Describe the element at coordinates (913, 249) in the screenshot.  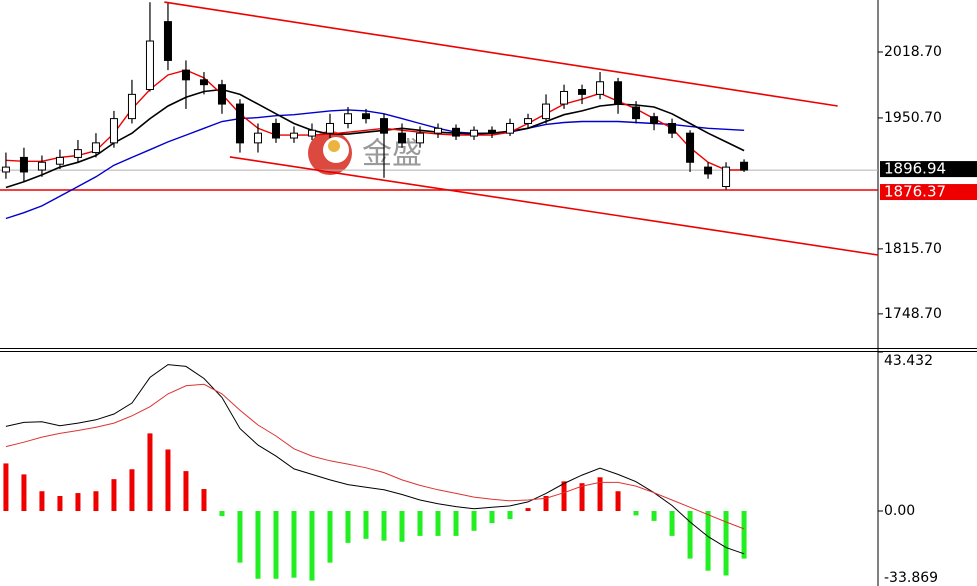
I see `y-tick-label: 1815.70` at that location.